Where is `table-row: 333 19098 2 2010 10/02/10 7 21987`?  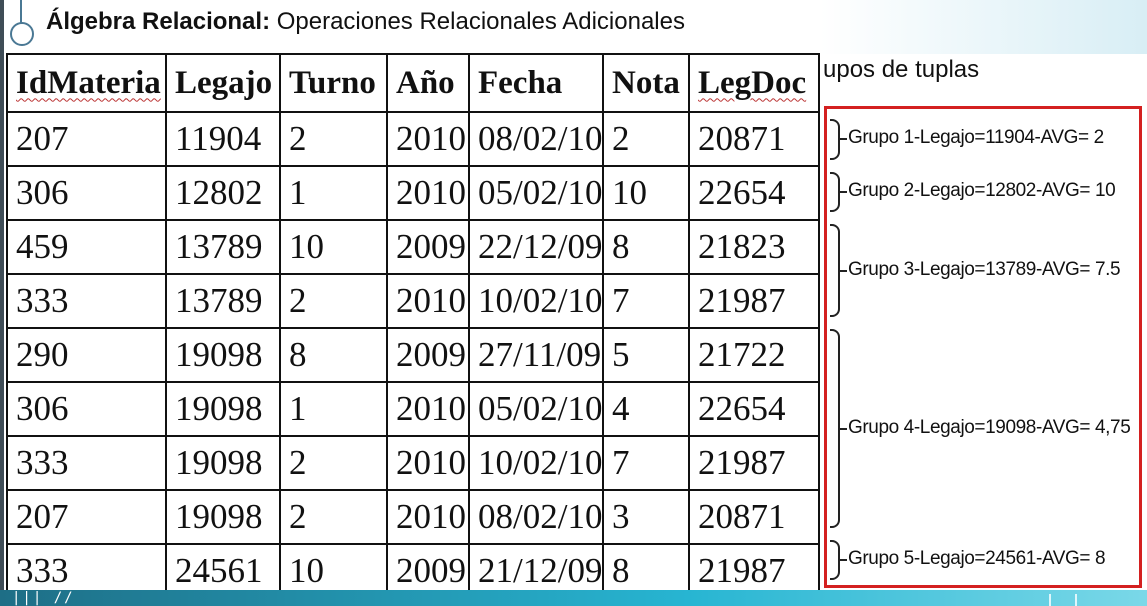
table-row: 333 19098 2 2010 10/02/10 7 21987 is located at coordinates (413, 463).